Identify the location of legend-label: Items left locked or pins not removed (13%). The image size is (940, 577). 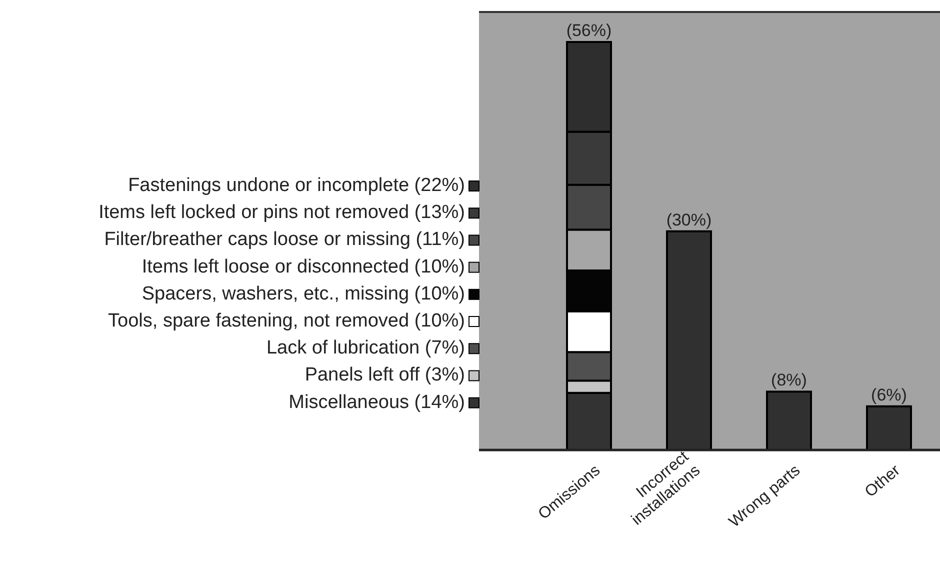
(281, 213).